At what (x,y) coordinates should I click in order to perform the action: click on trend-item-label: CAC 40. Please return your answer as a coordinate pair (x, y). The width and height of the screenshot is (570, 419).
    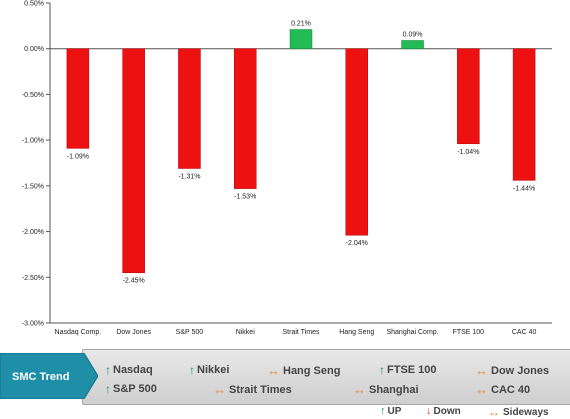
    Looking at the image, I should click on (511, 389).